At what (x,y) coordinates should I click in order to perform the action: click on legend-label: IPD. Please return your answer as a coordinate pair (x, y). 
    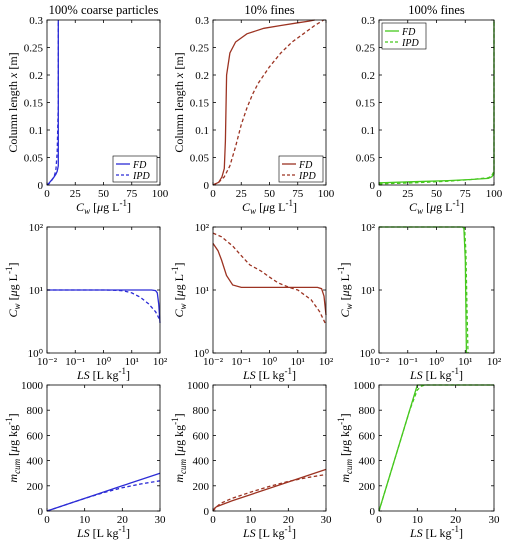
    Looking at the image, I should click on (410, 43).